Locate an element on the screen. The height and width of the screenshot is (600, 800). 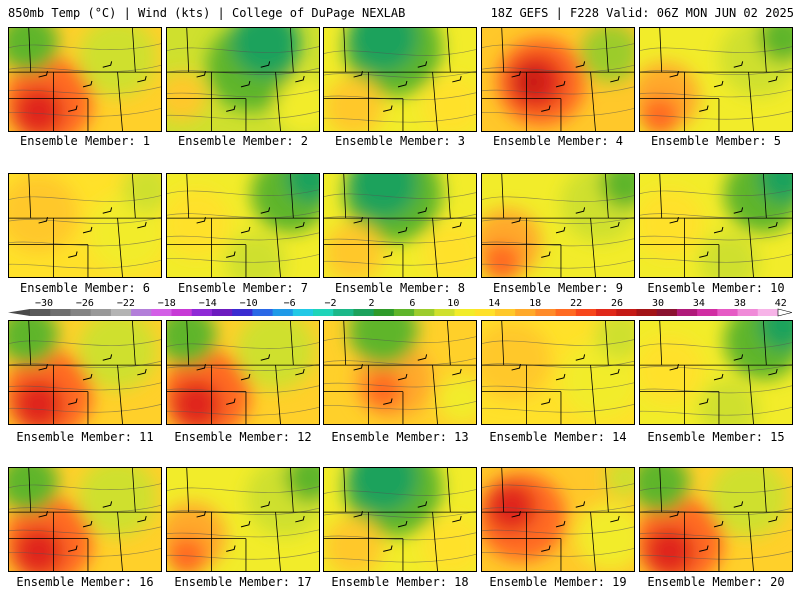
colorbar-tick-label: −30 is located at coordinates (44, 303).